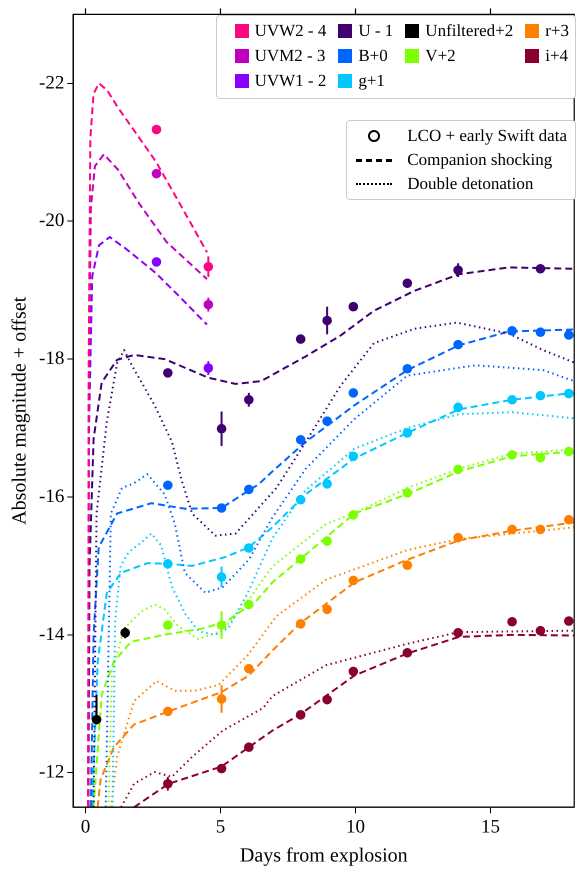  Describe the element at coordinates (557, 31) in the screenshot. I see `legend-label: r+3` at that location.